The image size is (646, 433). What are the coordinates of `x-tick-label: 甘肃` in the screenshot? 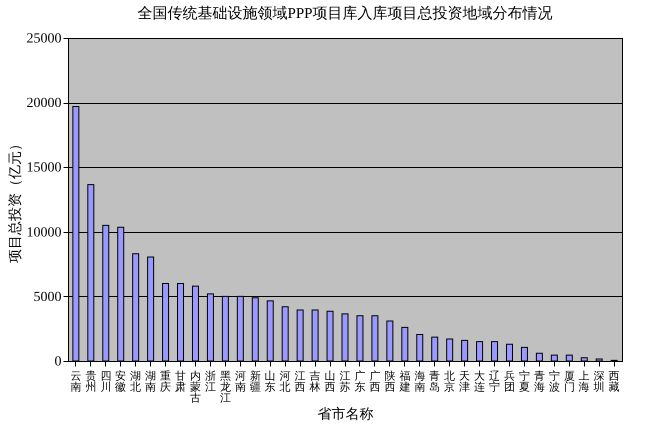 It's located at (180, 382).